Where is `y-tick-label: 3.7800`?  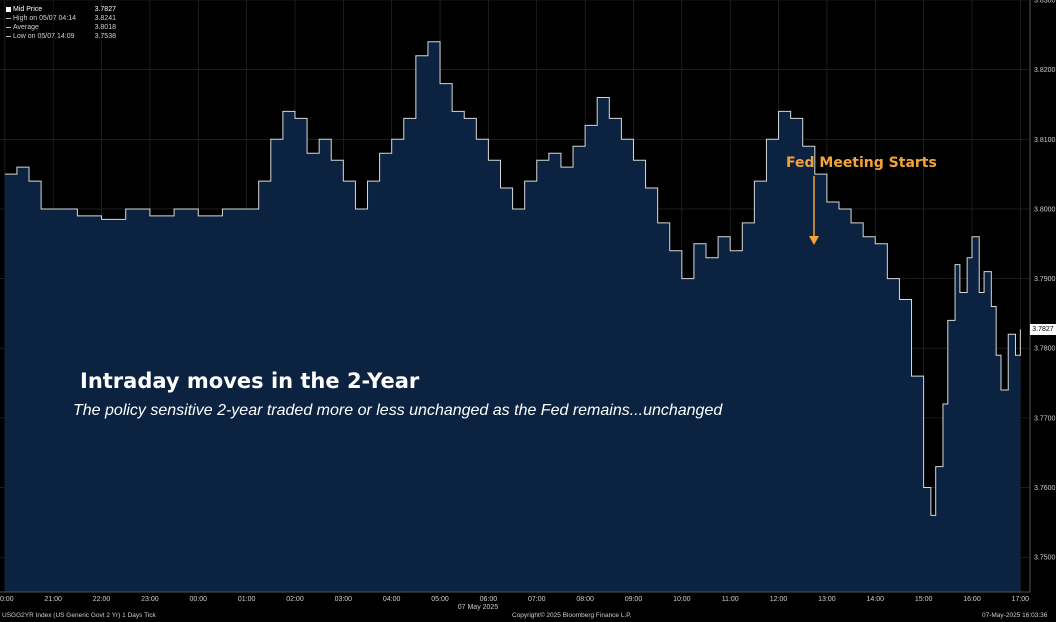 y-tick-label: 3.7800 is located at coordinates (1045, 349).